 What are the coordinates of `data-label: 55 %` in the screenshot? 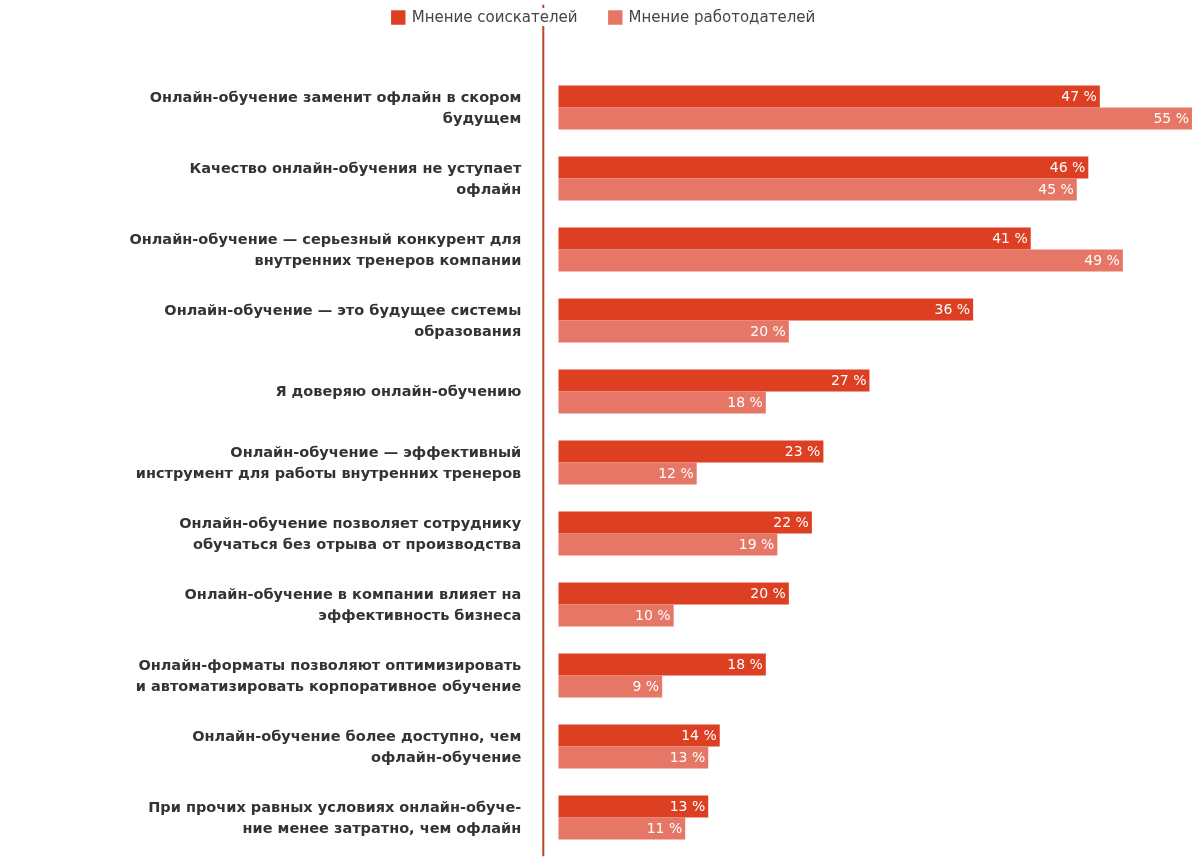 It's located at (1171, 118).